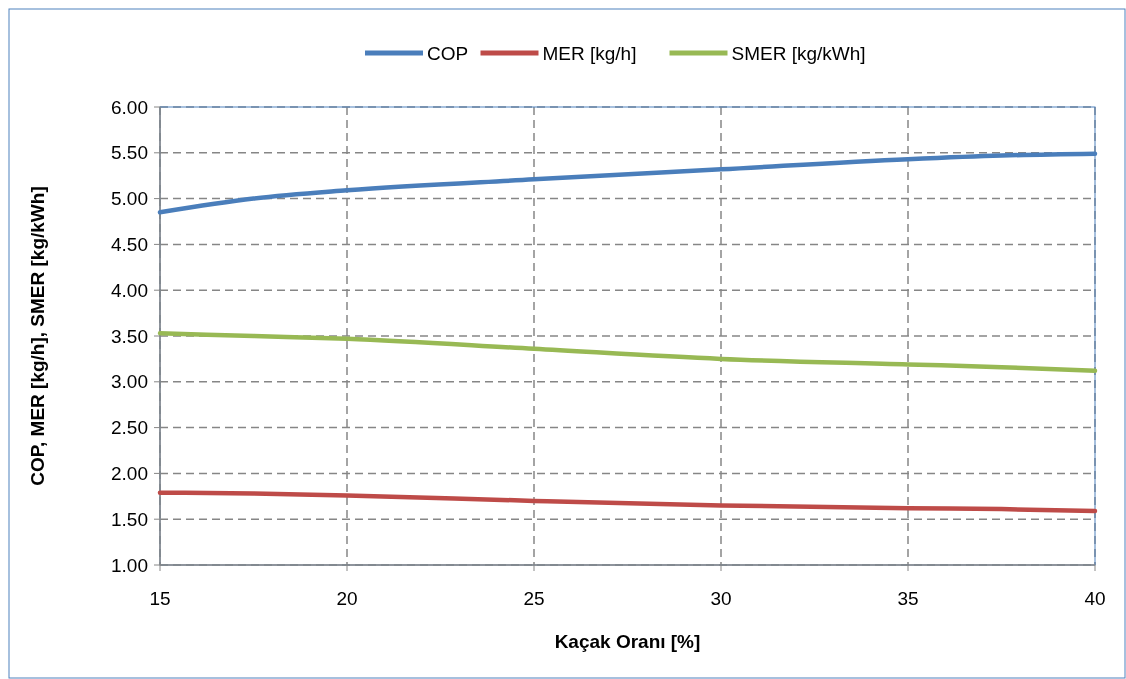 The image size is (1126, 679). Describe the element at coordinates (129, 565) in the screenshot. I see `y-tick-label: 1.00` at that location.